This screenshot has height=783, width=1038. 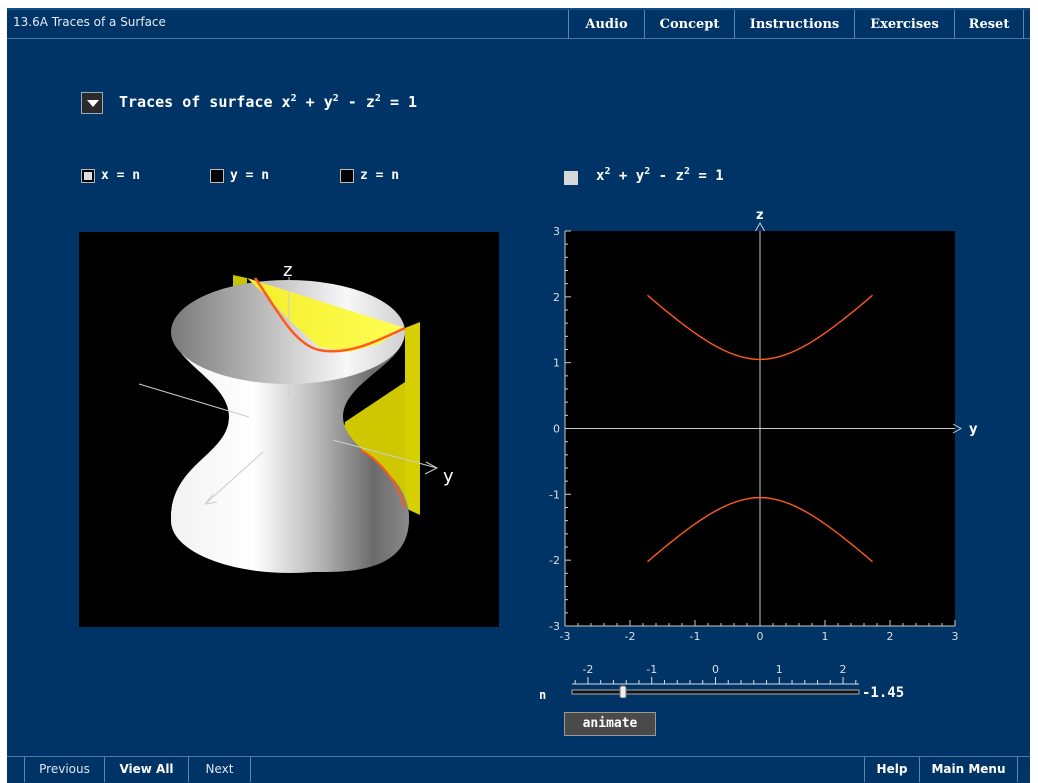 What do you see at coordinates (623, 692) in the screenshot?
I see `slider-thumb` at bounding box center [623, 692].